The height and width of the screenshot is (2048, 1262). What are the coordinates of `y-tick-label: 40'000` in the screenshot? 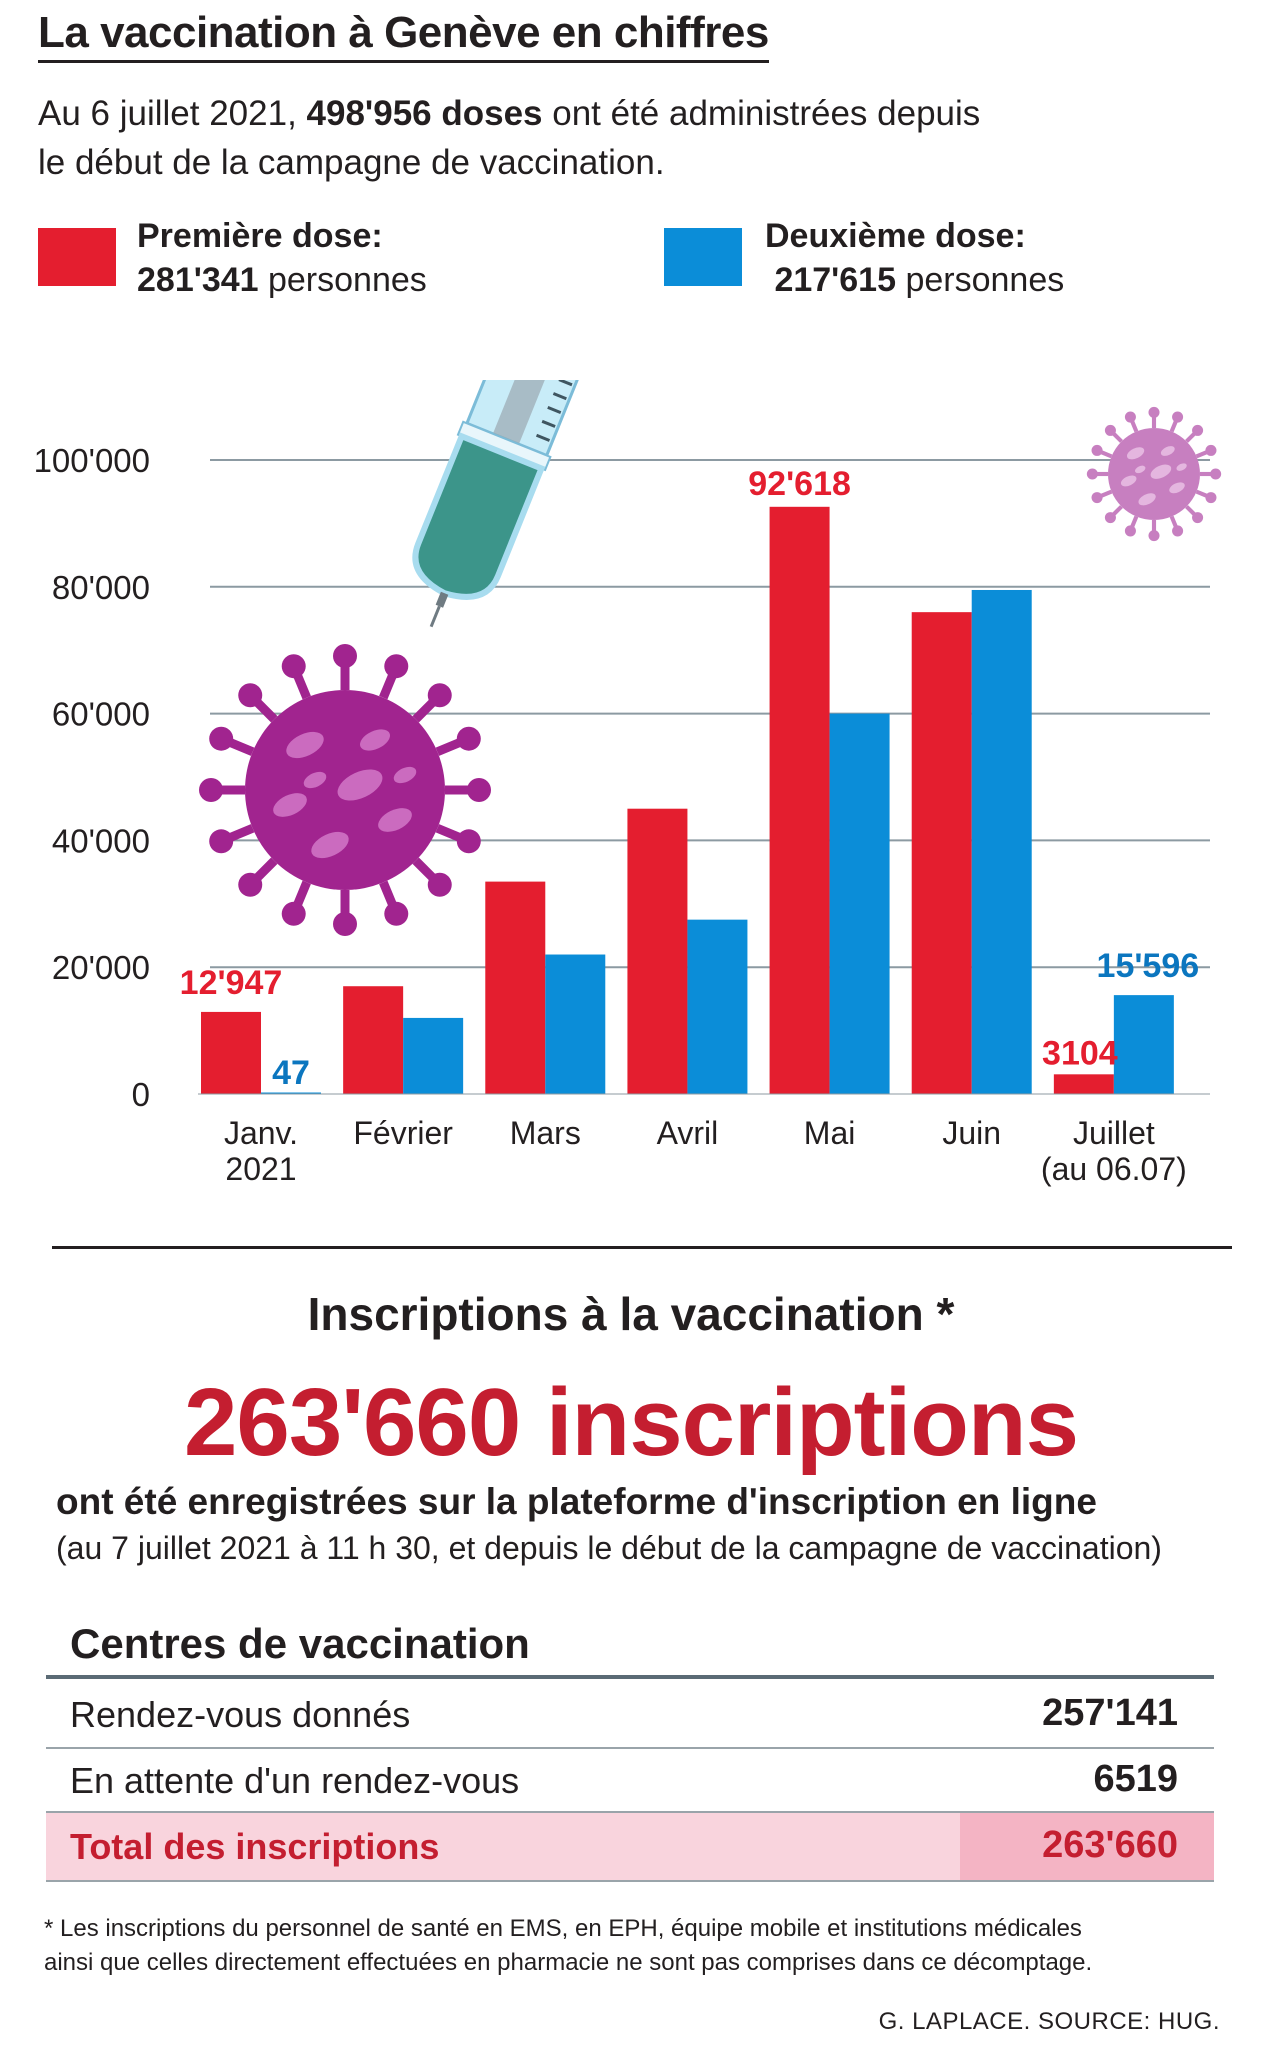 It's located at (101, 840).